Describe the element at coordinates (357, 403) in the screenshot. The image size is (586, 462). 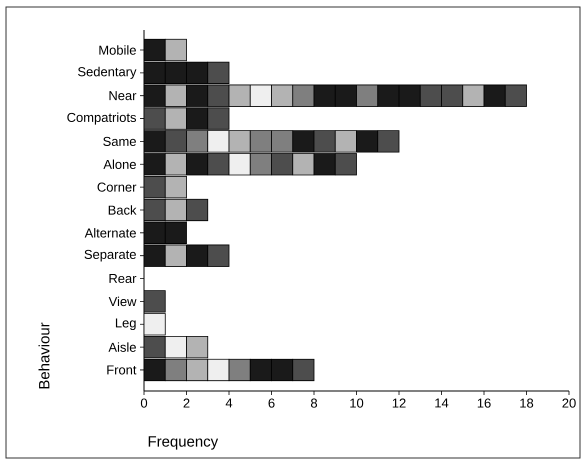
I see `x-tick-label: 10` at that location.